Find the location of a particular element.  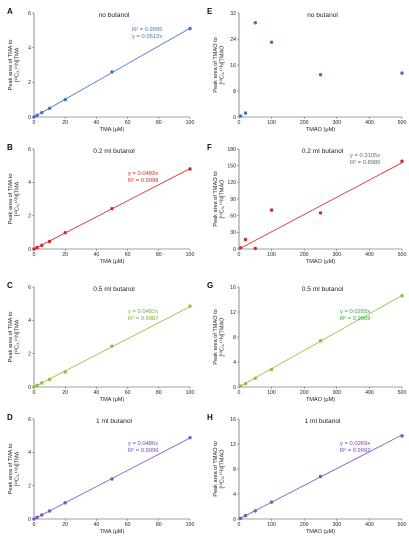

chart-b-x-tick-label: 0 is located at coordinates (34, 255).